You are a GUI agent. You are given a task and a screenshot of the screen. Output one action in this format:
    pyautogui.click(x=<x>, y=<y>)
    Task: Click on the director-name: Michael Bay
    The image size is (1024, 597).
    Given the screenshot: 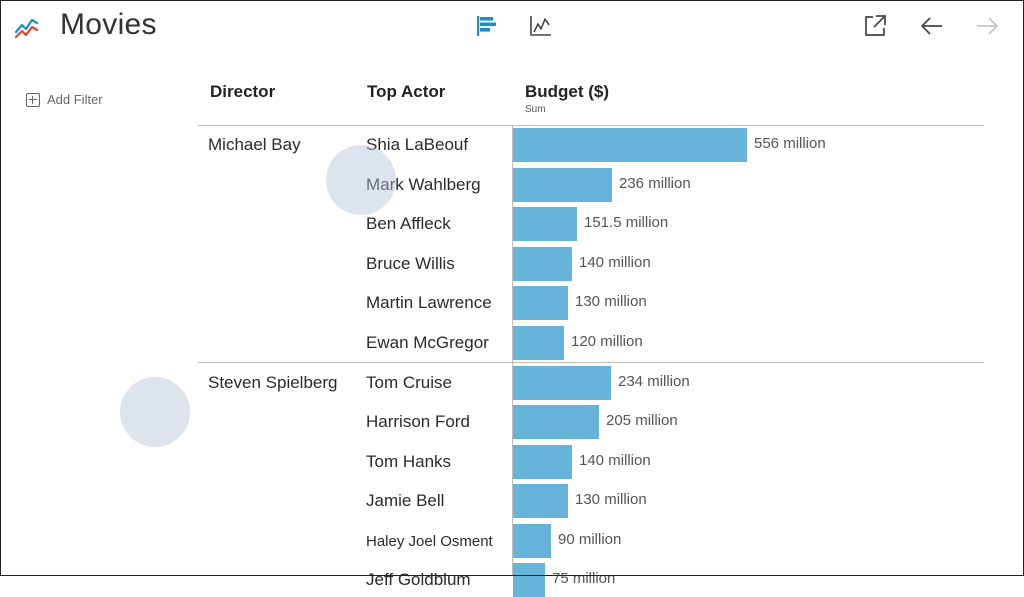 What is the action you would take?
    pyautogui.click(x=254, y=144)
    